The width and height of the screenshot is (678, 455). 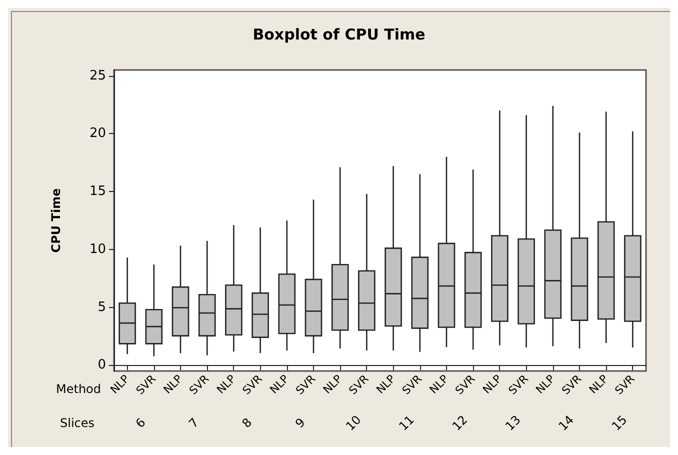 What do you see at coordinates (513, 423) in the screenshot?
I see `text: 13` at bounding box center [513, 423].